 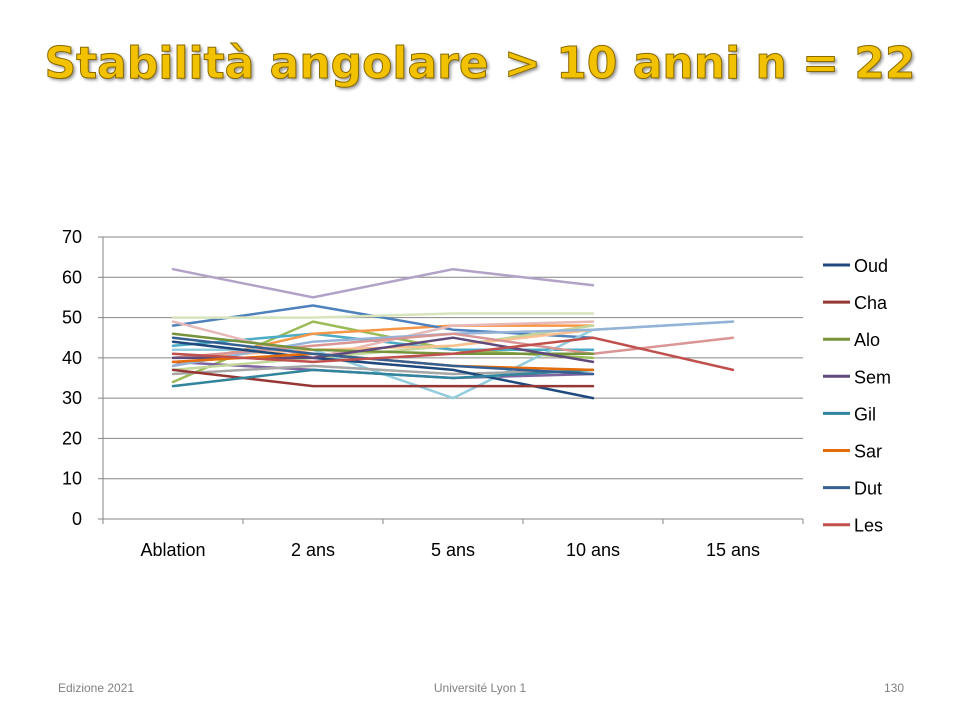 I want to click on series-line-les, so click(x=453, y=354).